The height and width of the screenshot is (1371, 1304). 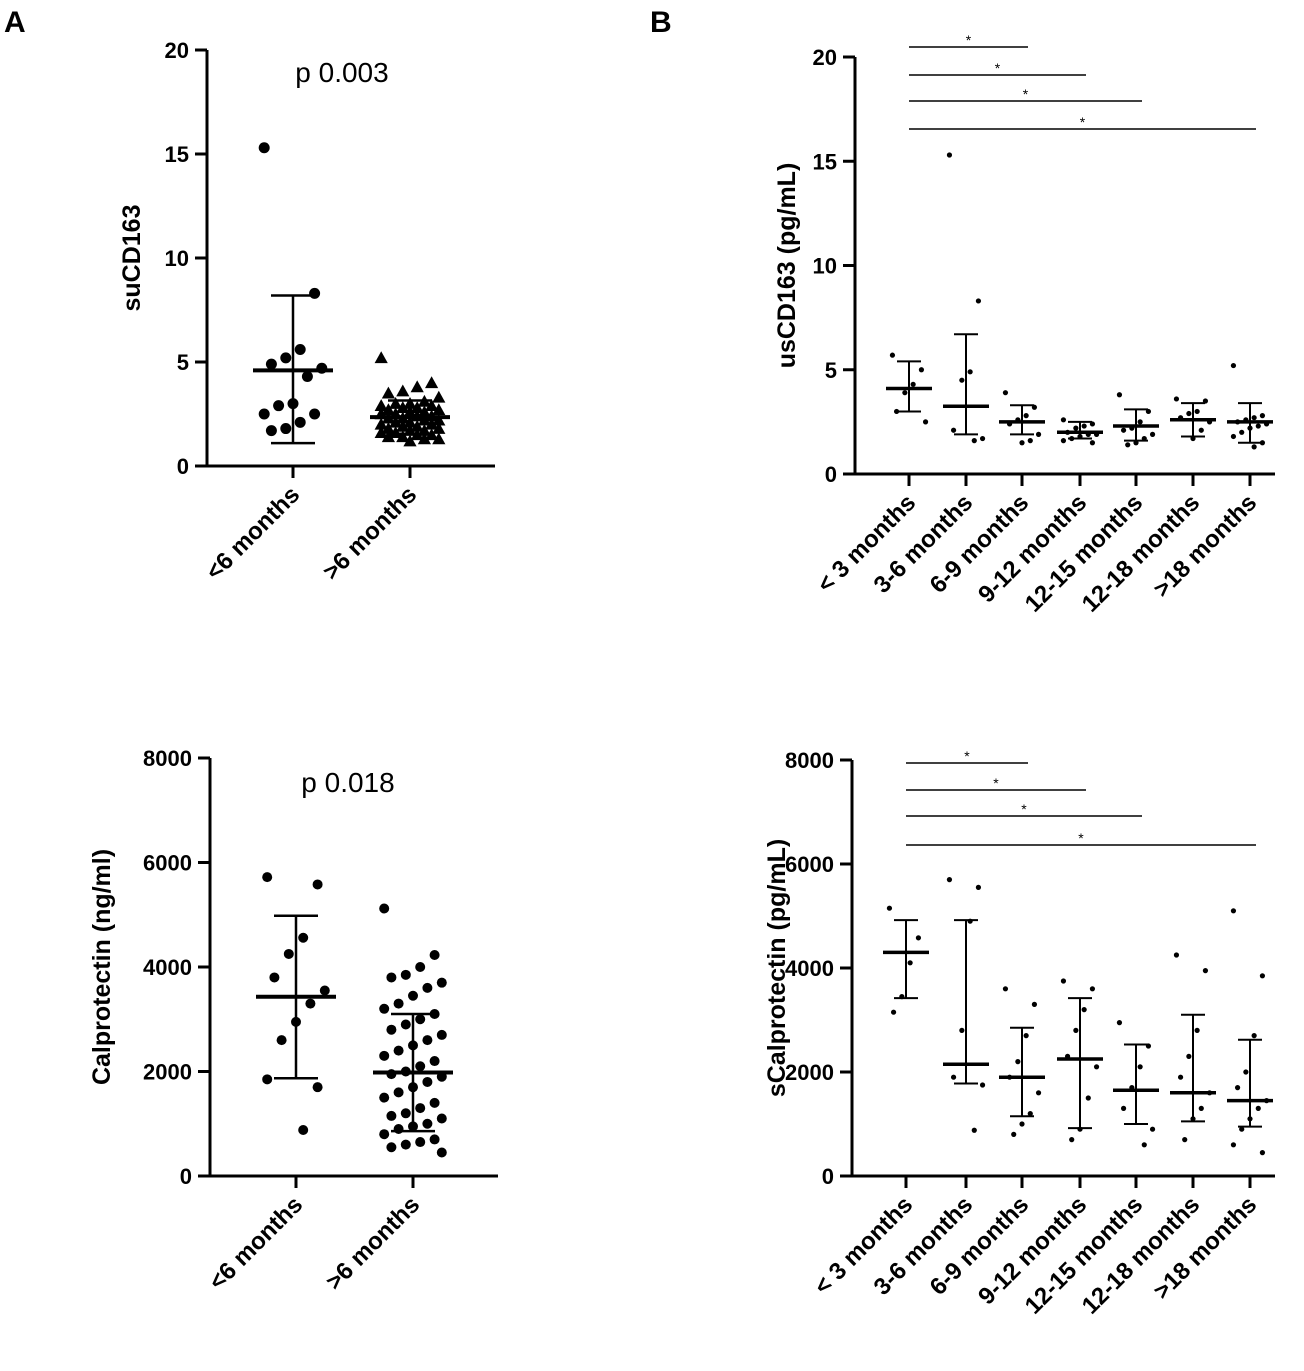 I want to click on p-value-annotation: p 0.003, so click(x=341, y=72).